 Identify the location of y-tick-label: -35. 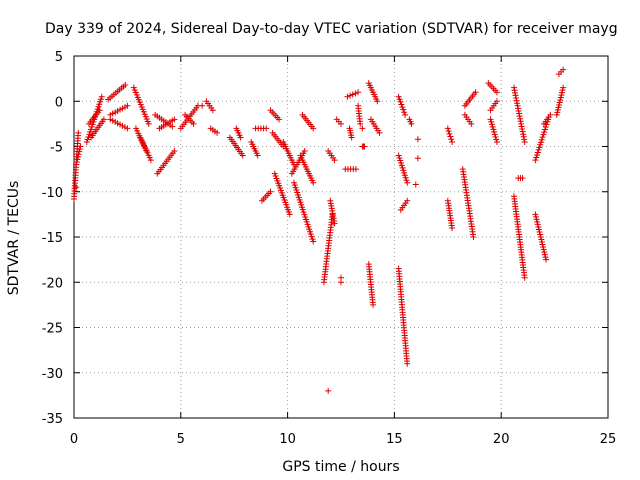
(52, 419).